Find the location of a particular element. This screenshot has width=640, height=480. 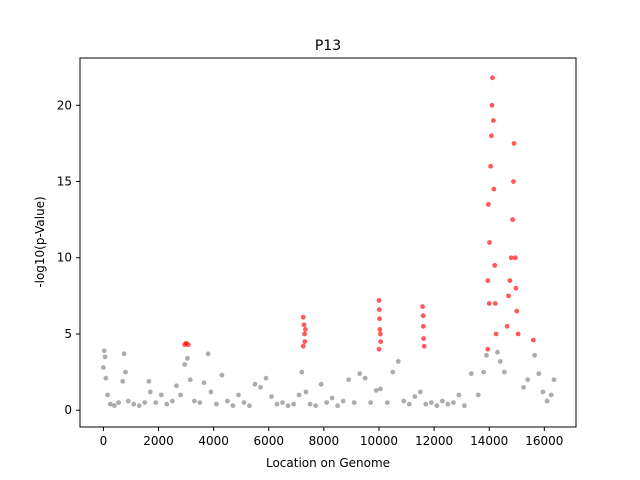

y-axis-label: -log10(p-Value) is located at coordinates (40, 241).